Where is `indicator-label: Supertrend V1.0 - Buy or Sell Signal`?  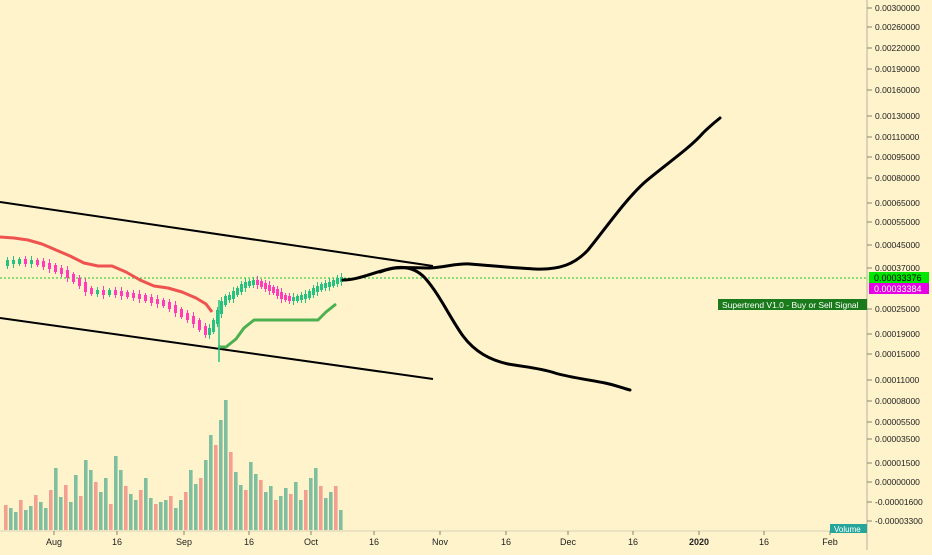
indicator-label: Supertrend V1.0 - Buy or Sell Signal is located at coordinates (790, 305).